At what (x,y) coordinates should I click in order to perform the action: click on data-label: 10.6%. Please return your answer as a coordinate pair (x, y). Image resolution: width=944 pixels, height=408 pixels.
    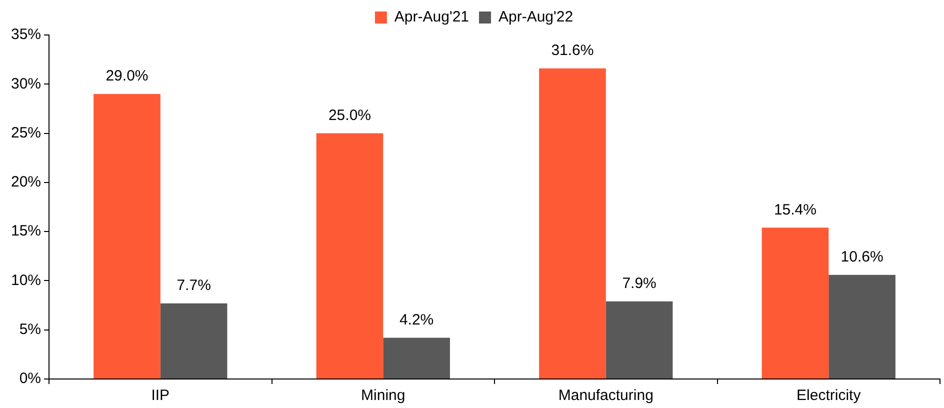
    Looking at the image, I should click on (862, 257).